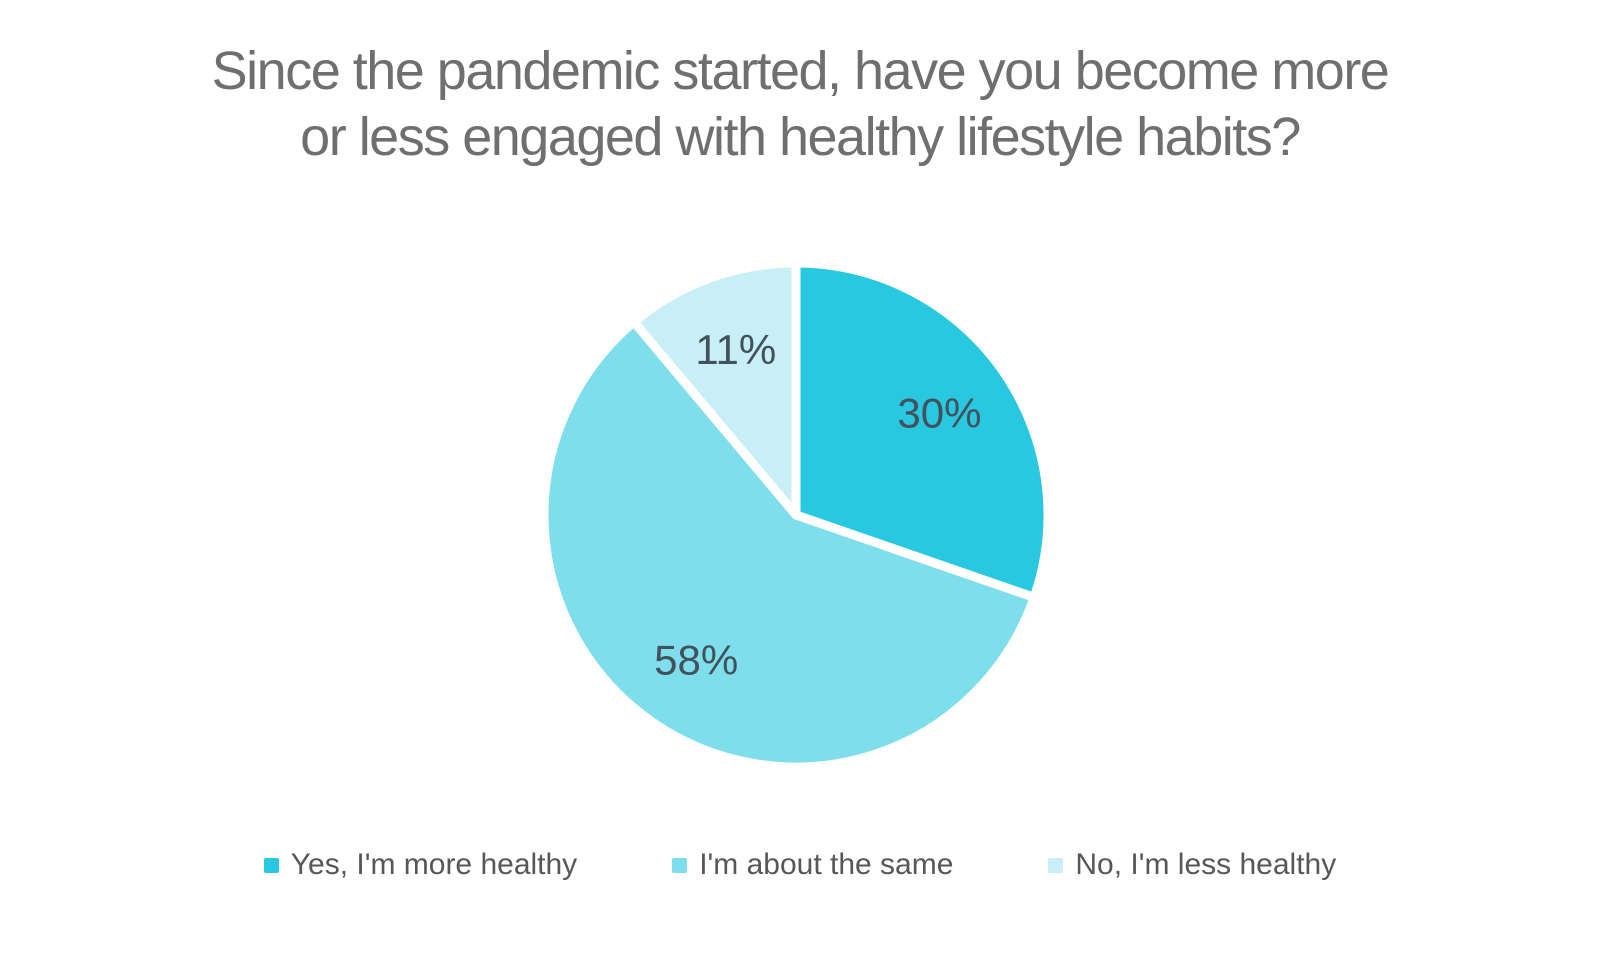 This screenshot has width=1600, height=963. I want to click on legend-item-more-healthy: Yes, I'm more healthy, so click(420, 865).